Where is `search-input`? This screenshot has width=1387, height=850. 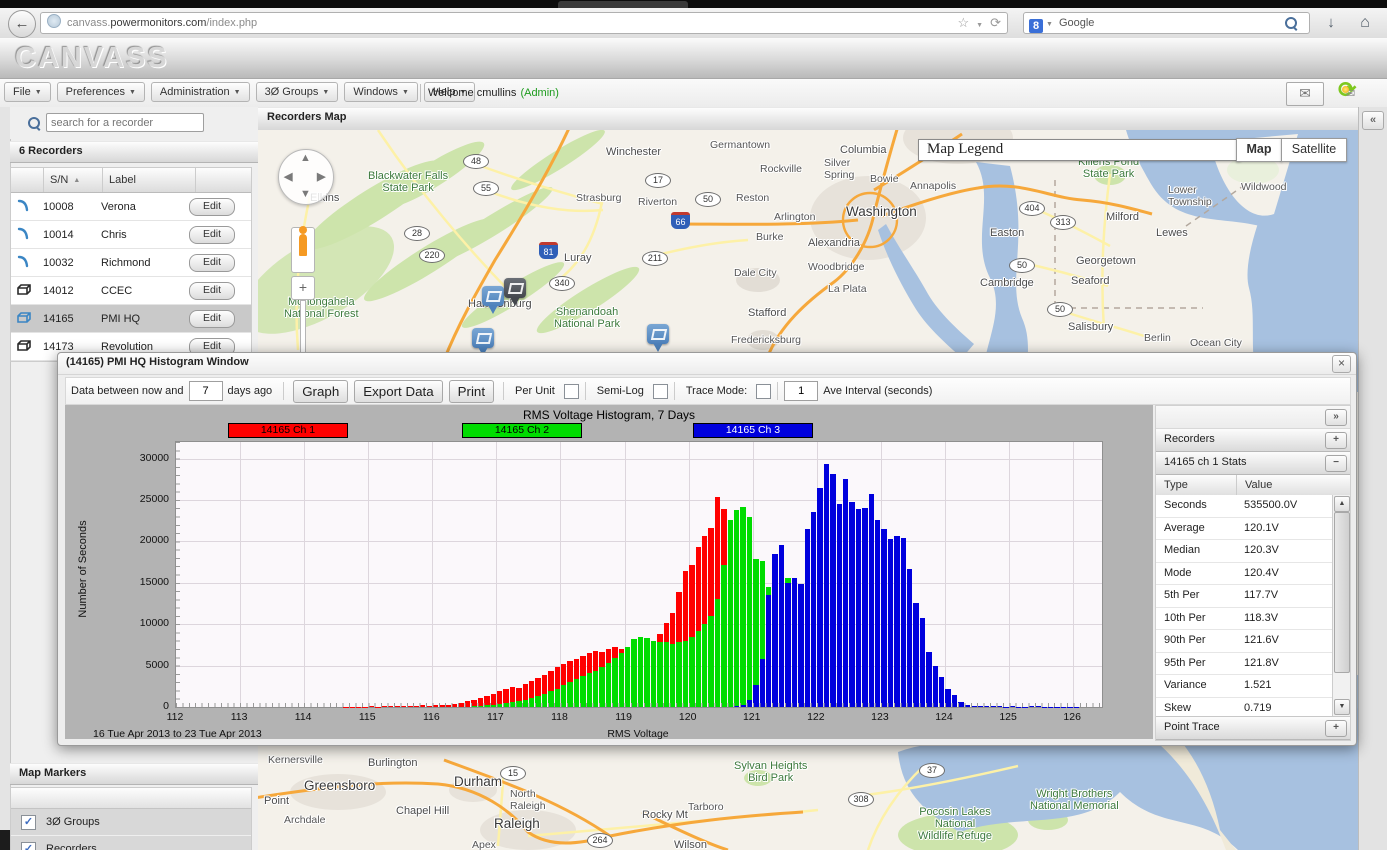
search-input is located at coordinates (125, 122).